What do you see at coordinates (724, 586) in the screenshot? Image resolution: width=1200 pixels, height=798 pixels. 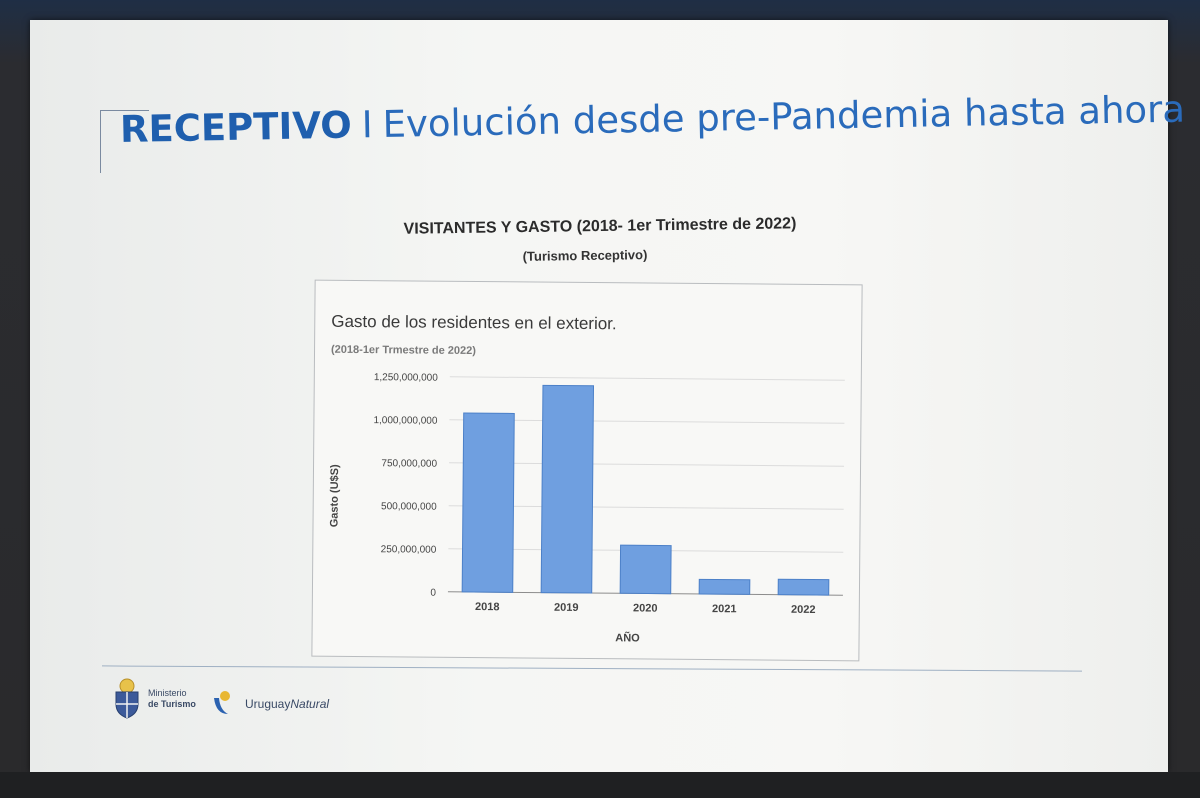 I see `bar-2021` at bounding box center [724, 586].